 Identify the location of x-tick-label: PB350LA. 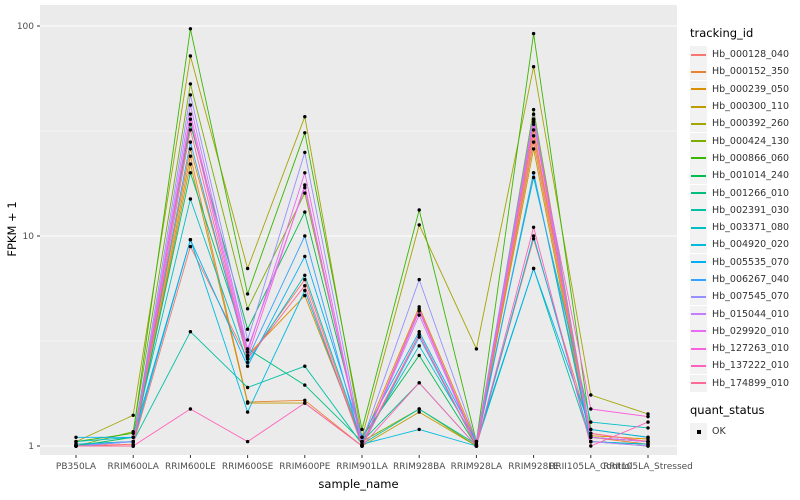
(76, 467).